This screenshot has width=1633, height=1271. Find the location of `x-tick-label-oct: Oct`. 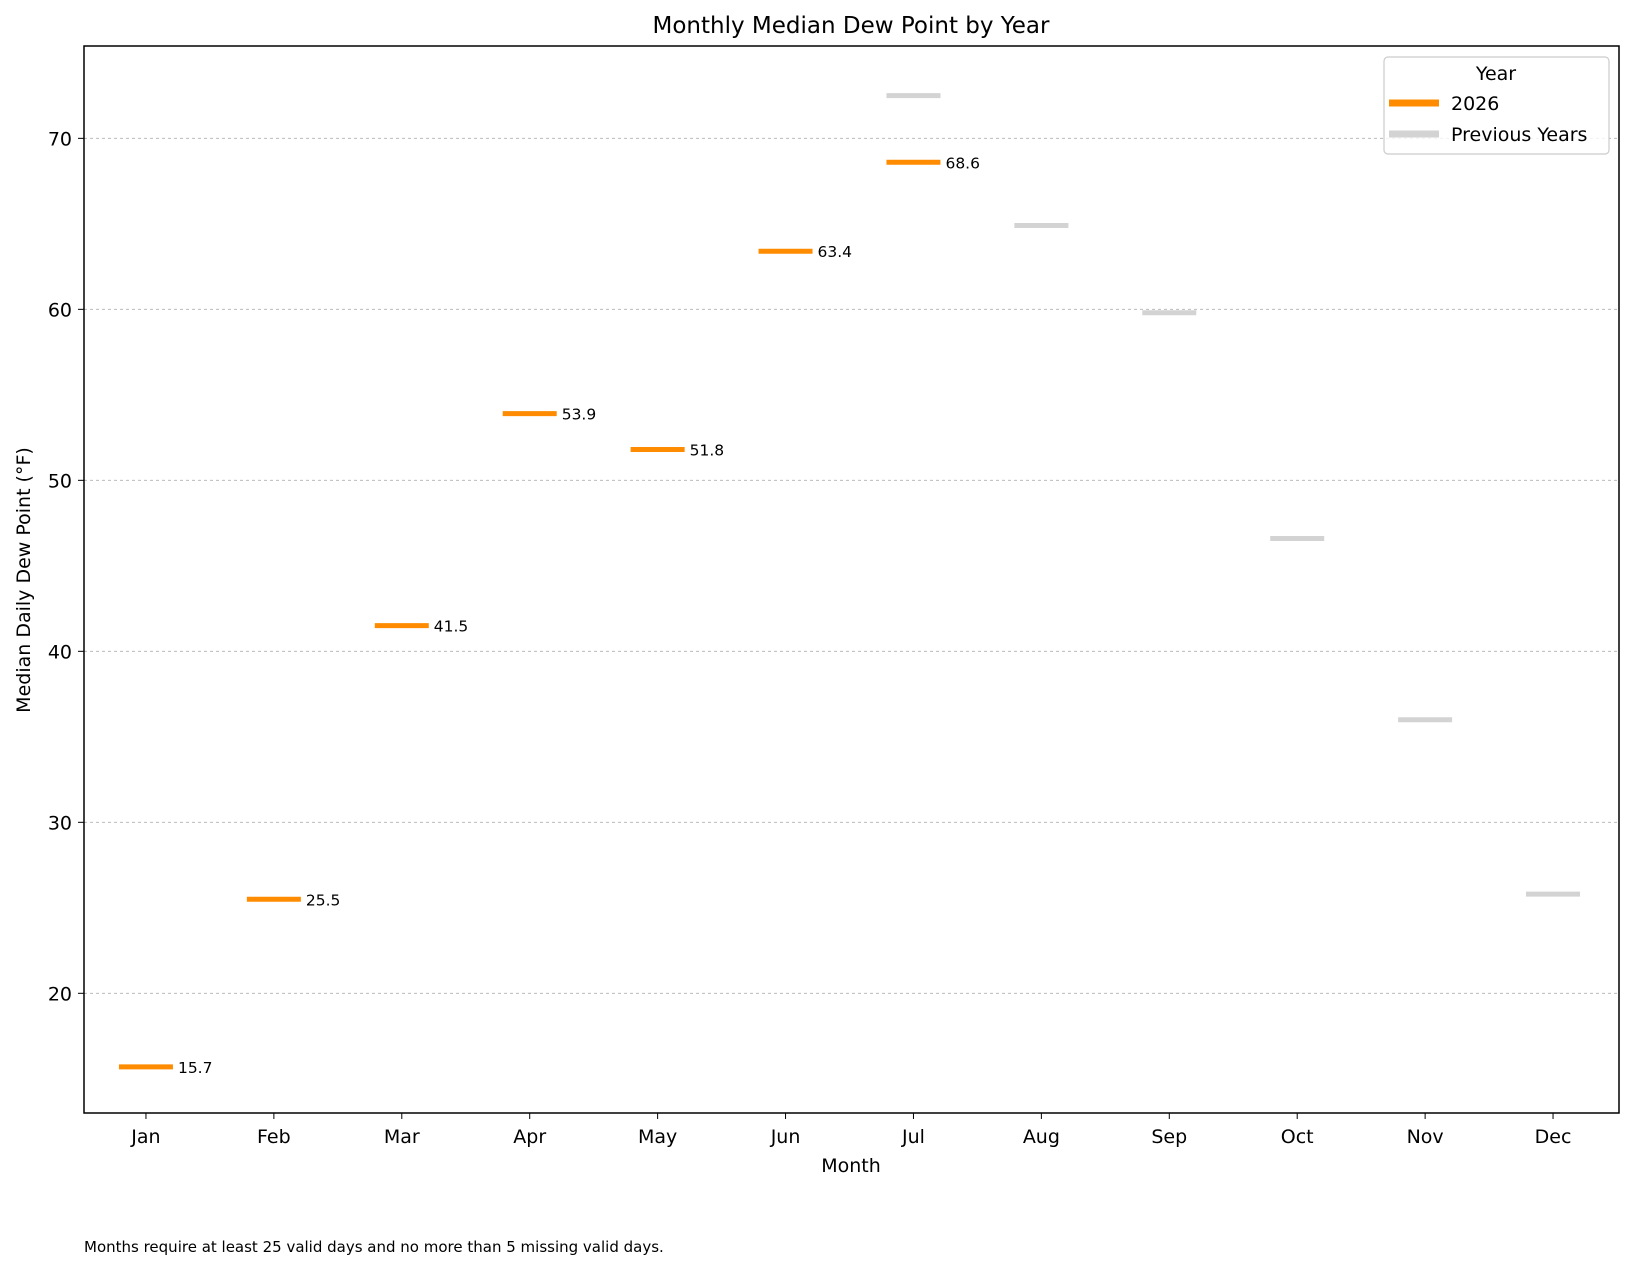

x-tick-label-oct: Oct is located at coordinates (1297, 1137).